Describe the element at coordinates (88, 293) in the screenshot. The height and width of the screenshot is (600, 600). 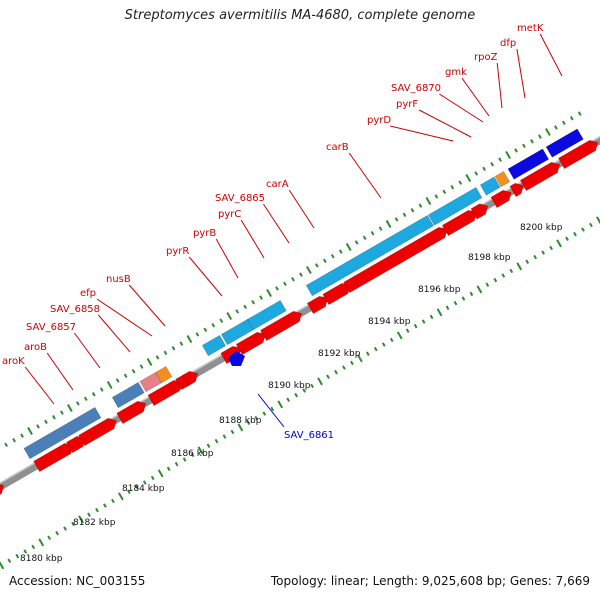
I see `gene-label: efp` at that location.